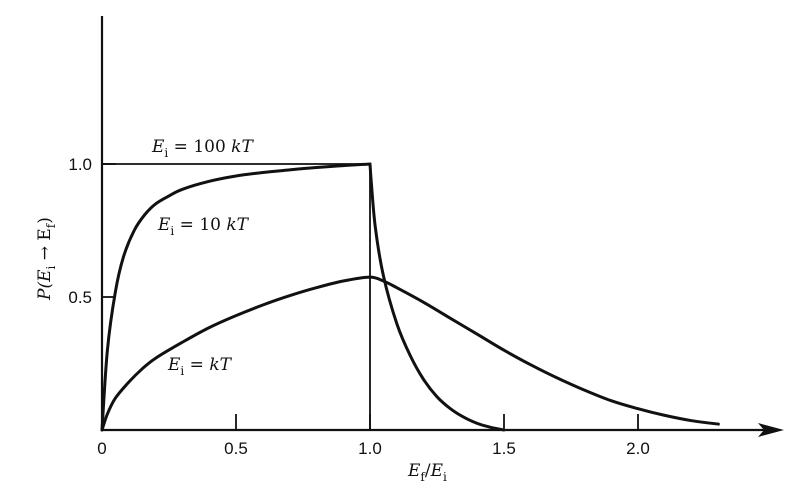 This screenshot has width=800, height=494. Describe the element at coordinates (370, 448) in the screenshot. I see `x-tick-label: 1.0` at that location.